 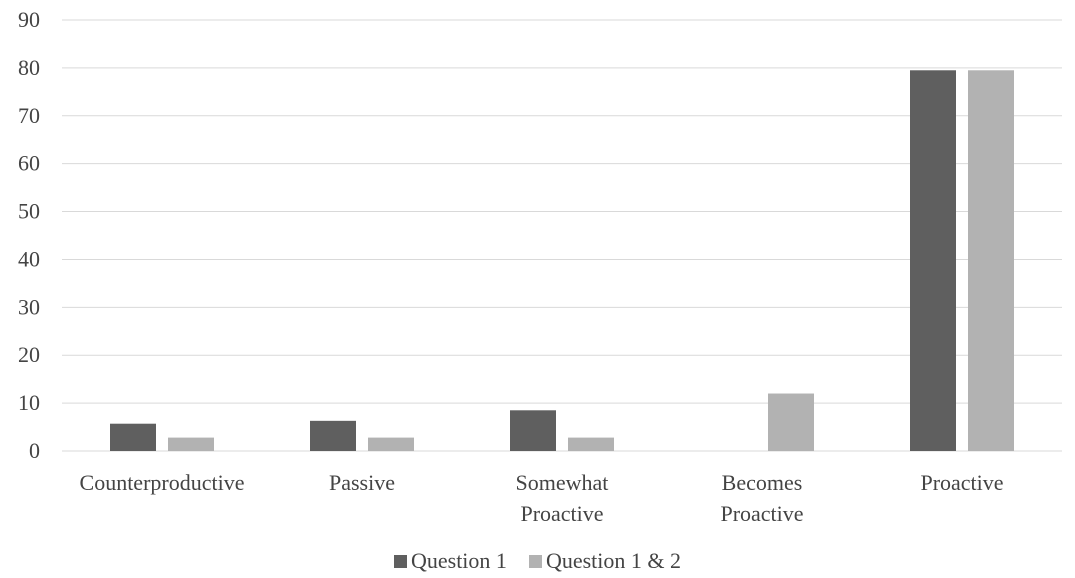 What do you see at coordinates (562, 498) in the screenshot?
I see `x-category-label: Somewhat Proactive` at bounding box center [562, 498].